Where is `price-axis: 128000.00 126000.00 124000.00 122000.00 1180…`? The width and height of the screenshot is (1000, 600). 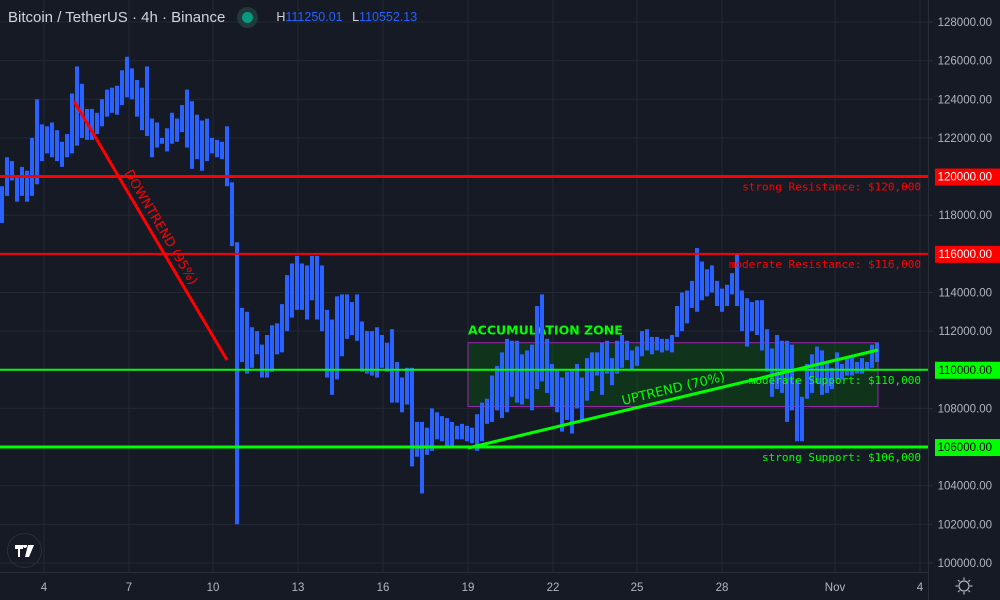
price-axis: 128000.00 126000.00 124000.00 122000.00 1180… is located at coordinates (964, 300).